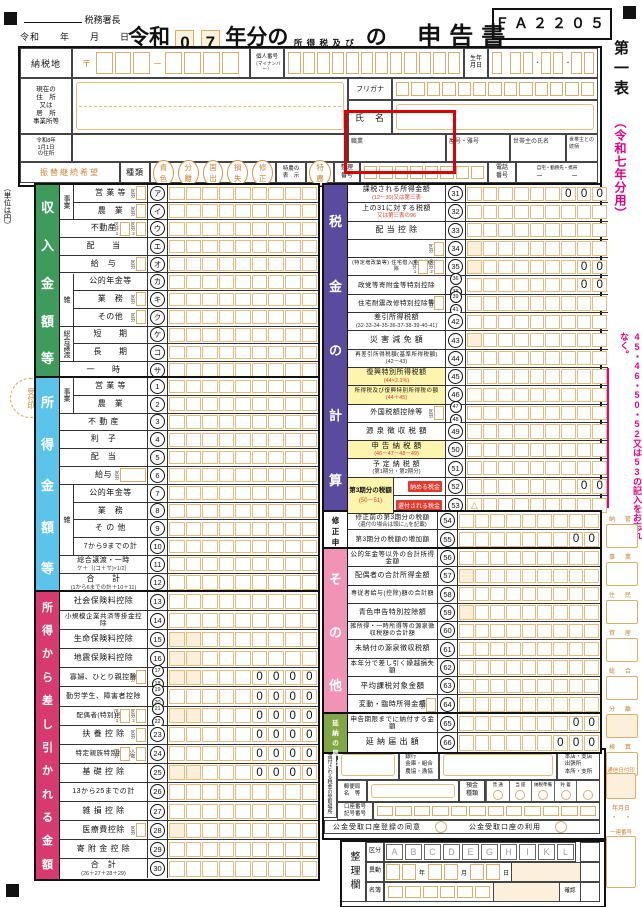 Image resolution: width=642 pixels, height=907 pixels. Describe the element at coordinates (368, 765) in the screenshot. I see `bank-name-field` at that location.